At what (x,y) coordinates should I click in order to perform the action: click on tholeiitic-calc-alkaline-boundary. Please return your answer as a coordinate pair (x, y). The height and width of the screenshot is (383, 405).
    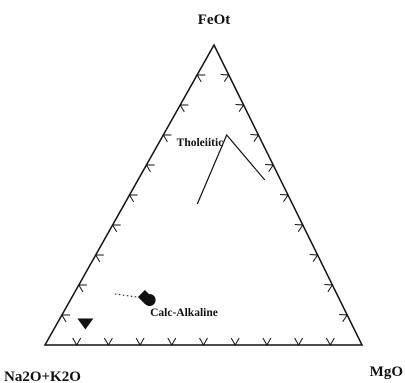
    Looking at the image, I should click on (231, 169).